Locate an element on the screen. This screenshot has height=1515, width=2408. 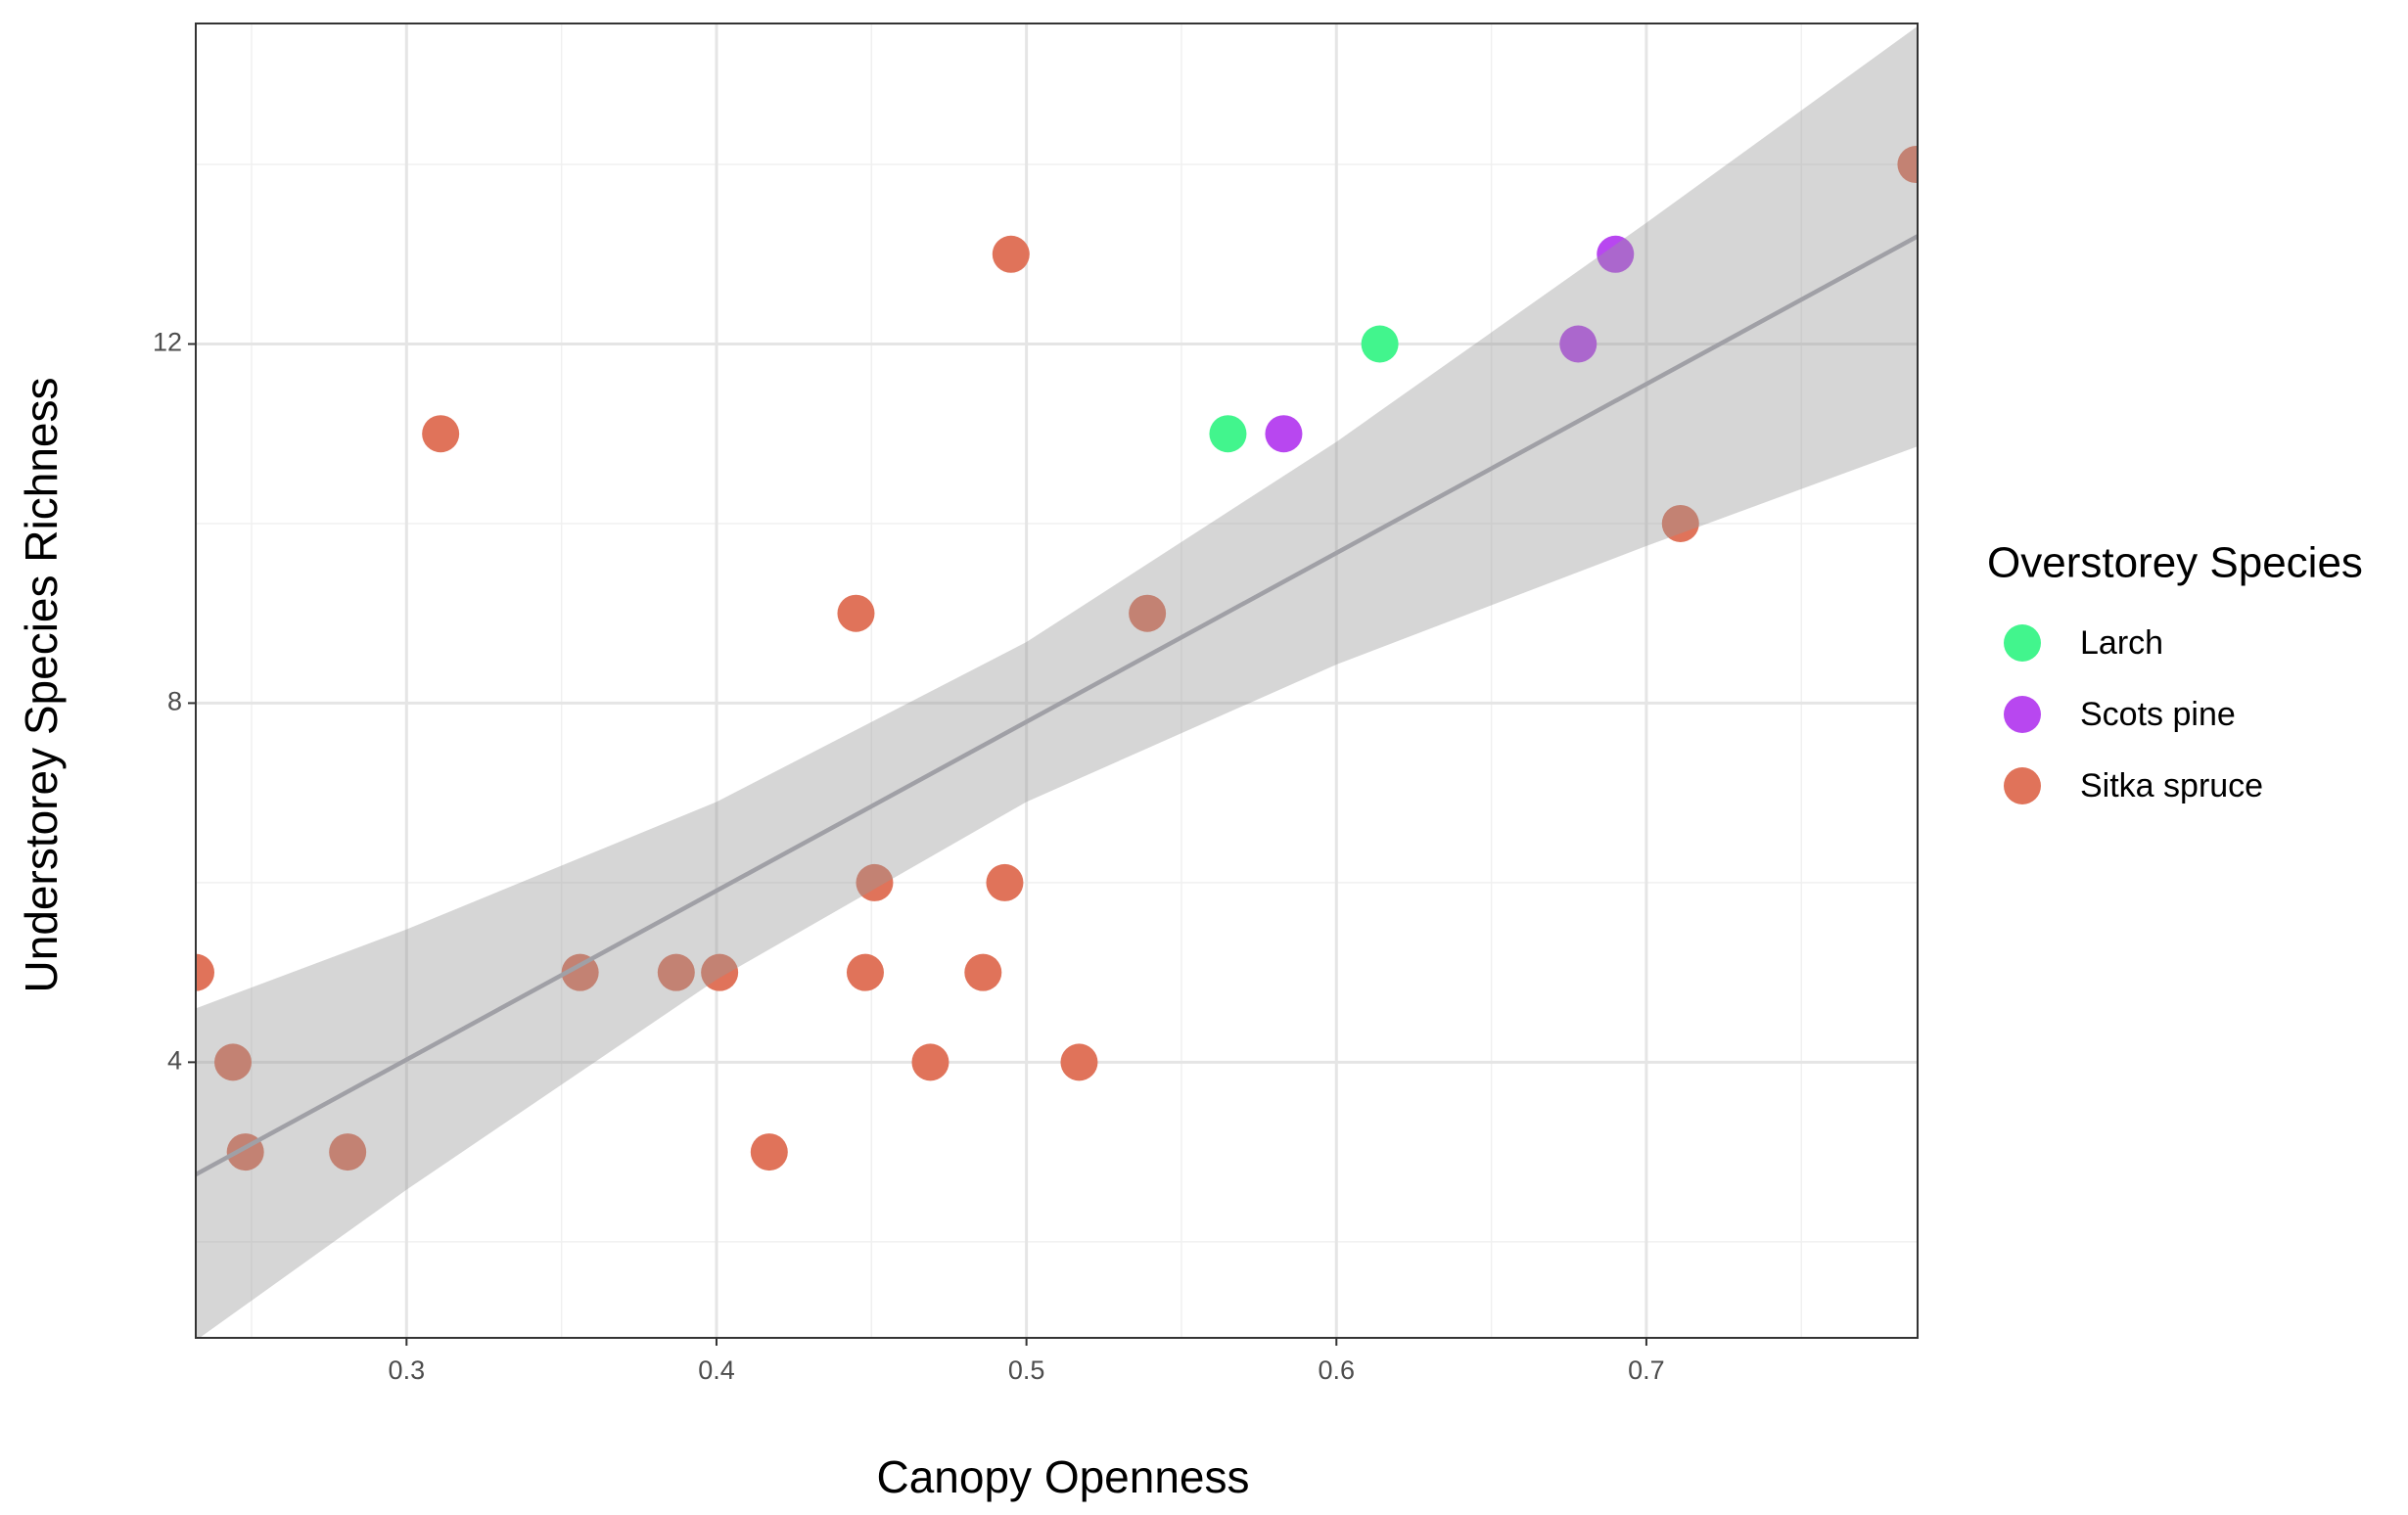
x-tick-label: 0.3 is located at coordinates (407, 1370).